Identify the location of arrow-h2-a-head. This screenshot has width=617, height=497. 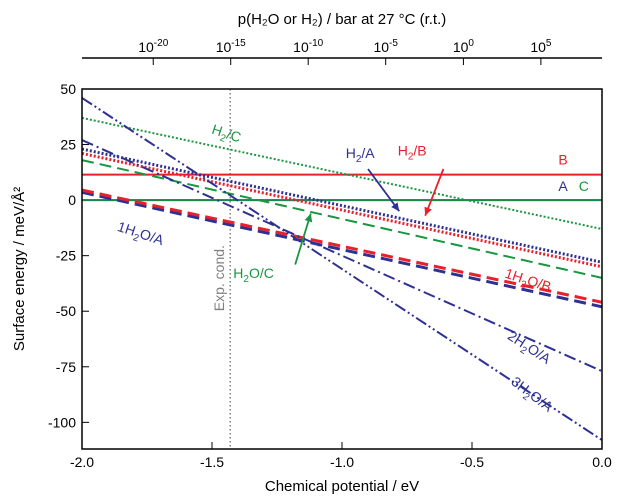
(395, 207).